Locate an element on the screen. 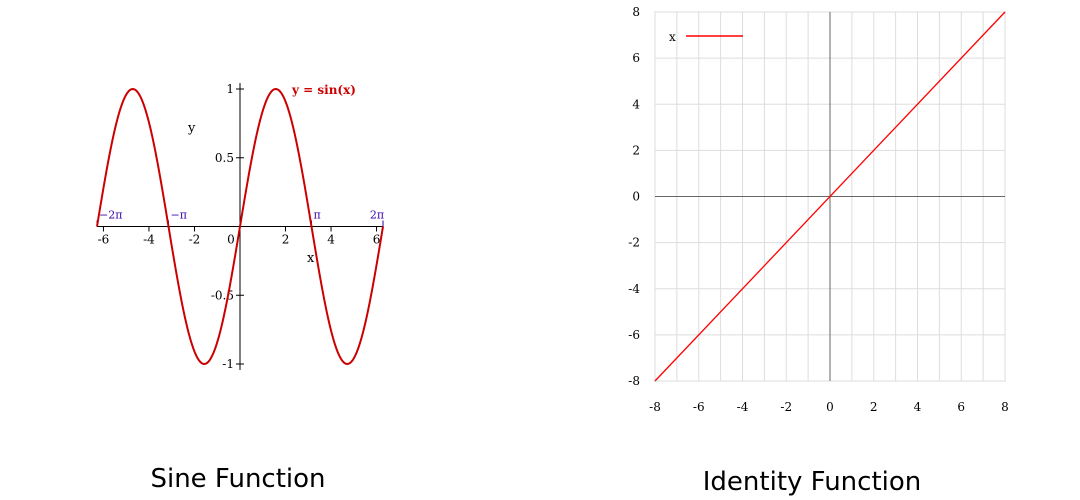 This screenshot has height=500, width=1080. sine-pi-annotation: 2π is located at coordinates (377, 218).